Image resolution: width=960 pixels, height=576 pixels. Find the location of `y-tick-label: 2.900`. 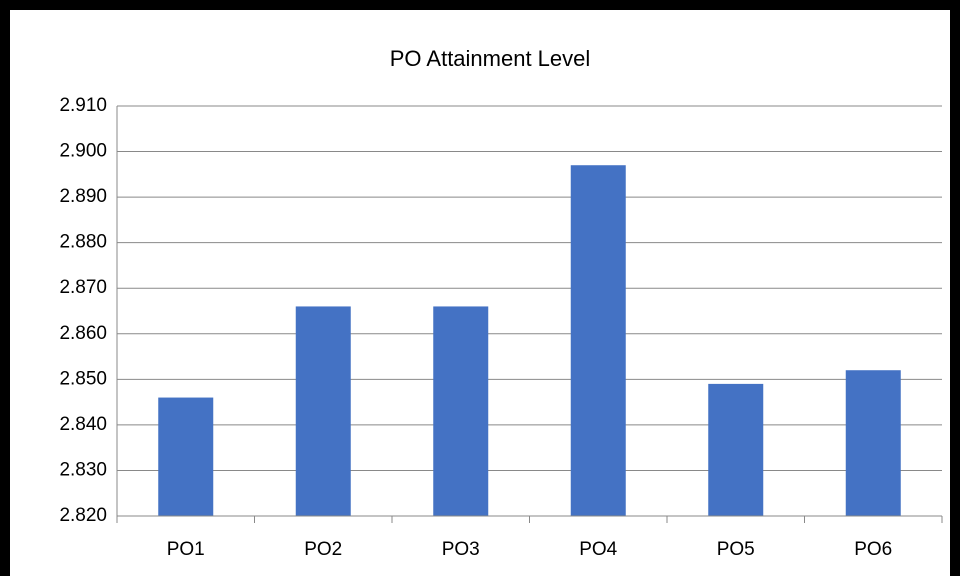

y-tick-label: 2.900 is located at coordinates (83, 151).